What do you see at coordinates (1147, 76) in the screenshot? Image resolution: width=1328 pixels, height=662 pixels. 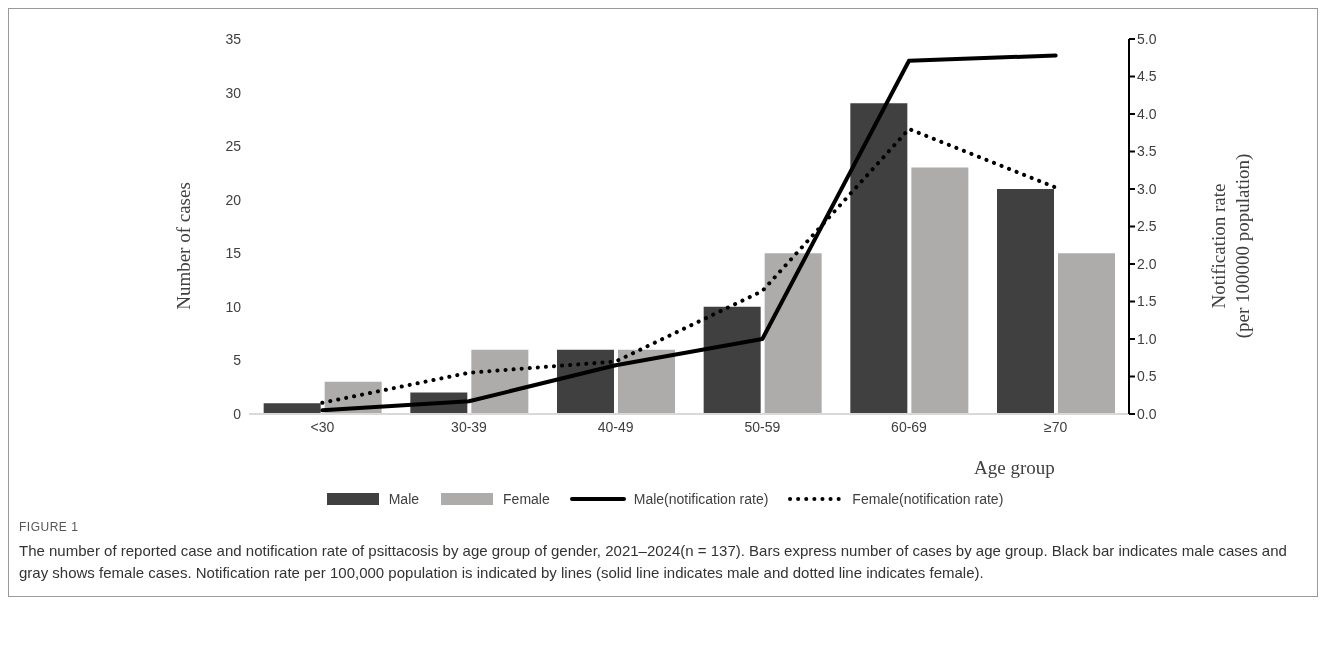 I see `y2-tick-label: 4.5` at bounding box center [1147, 76].